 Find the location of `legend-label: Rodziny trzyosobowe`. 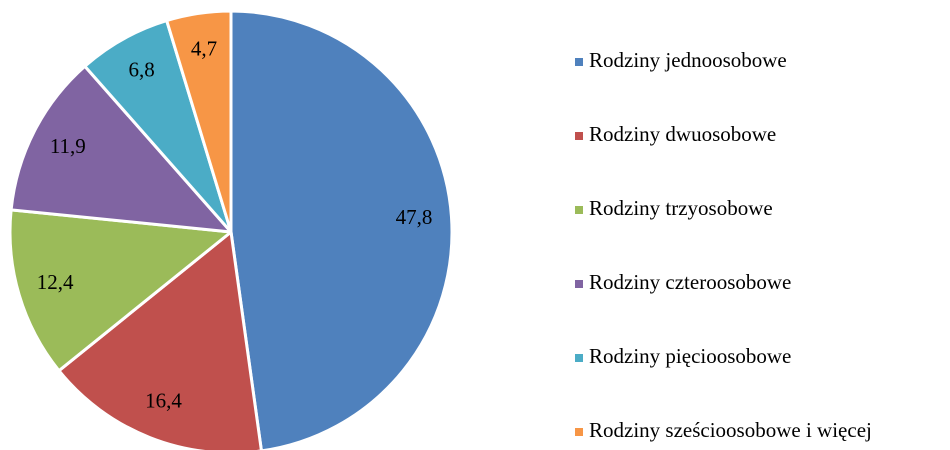

legend-label: Rodziny trzyosobowe is located at coordinates (681, 208).